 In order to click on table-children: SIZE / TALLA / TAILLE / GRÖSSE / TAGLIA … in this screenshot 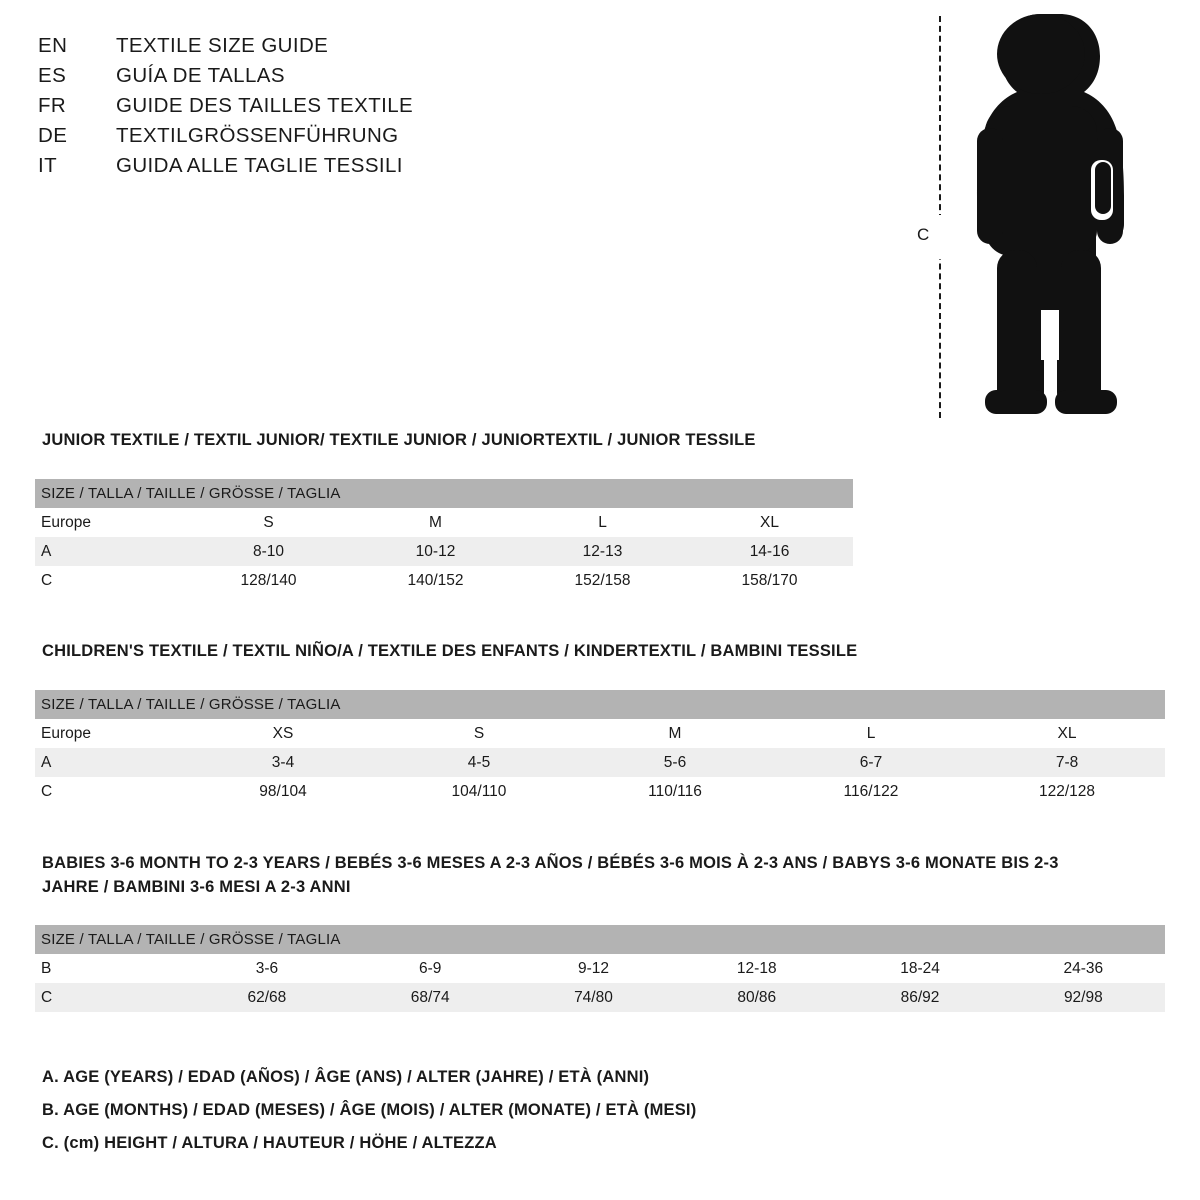, I will do `click(600, 748)`.